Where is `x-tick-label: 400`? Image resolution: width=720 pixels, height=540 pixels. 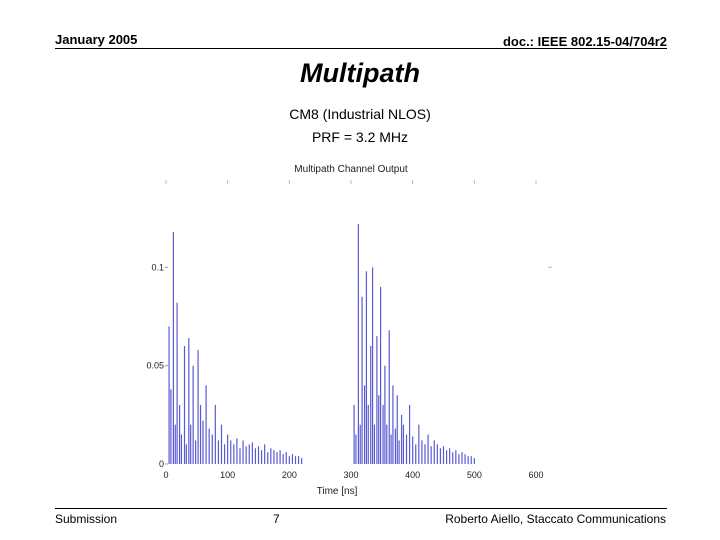
x-tick-label: 400 is located at coordinates (412, 475).